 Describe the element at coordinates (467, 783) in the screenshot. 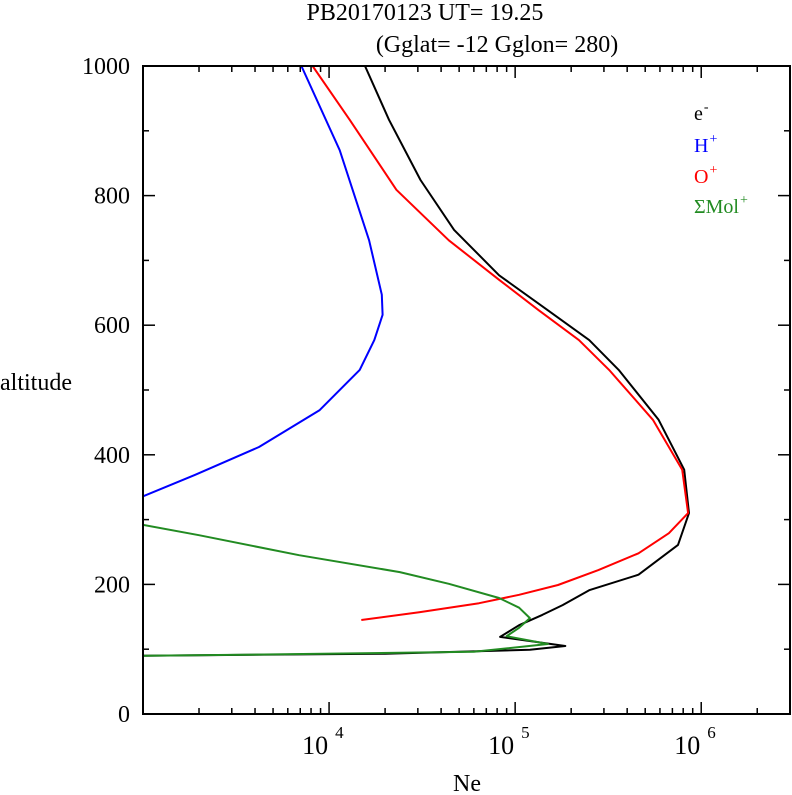

I see `x-axis-label: Ne` at that location.